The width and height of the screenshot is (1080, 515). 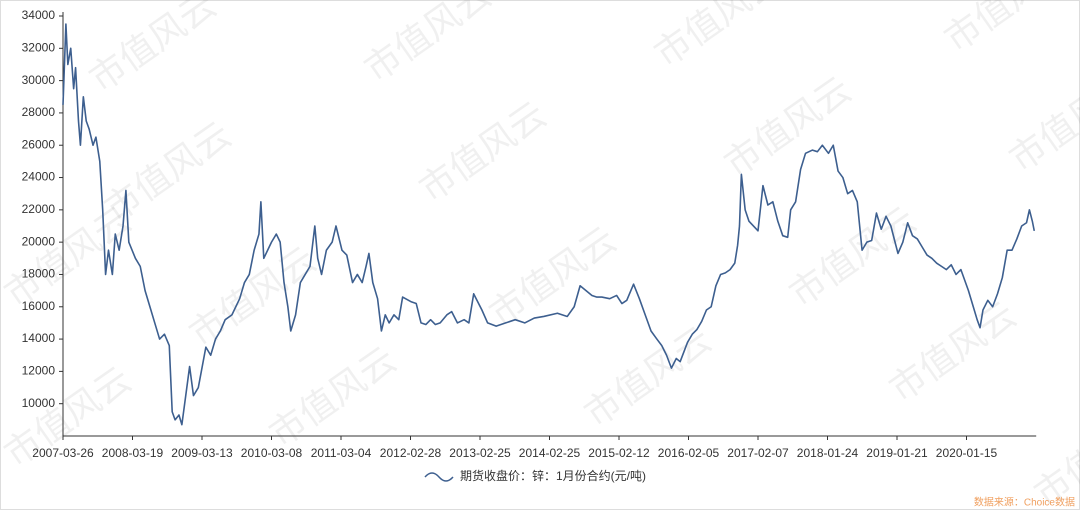 I want to click on legend-label: 期货收盘价：锌：1月份合约(元/吨), so click(x=553, y=475).